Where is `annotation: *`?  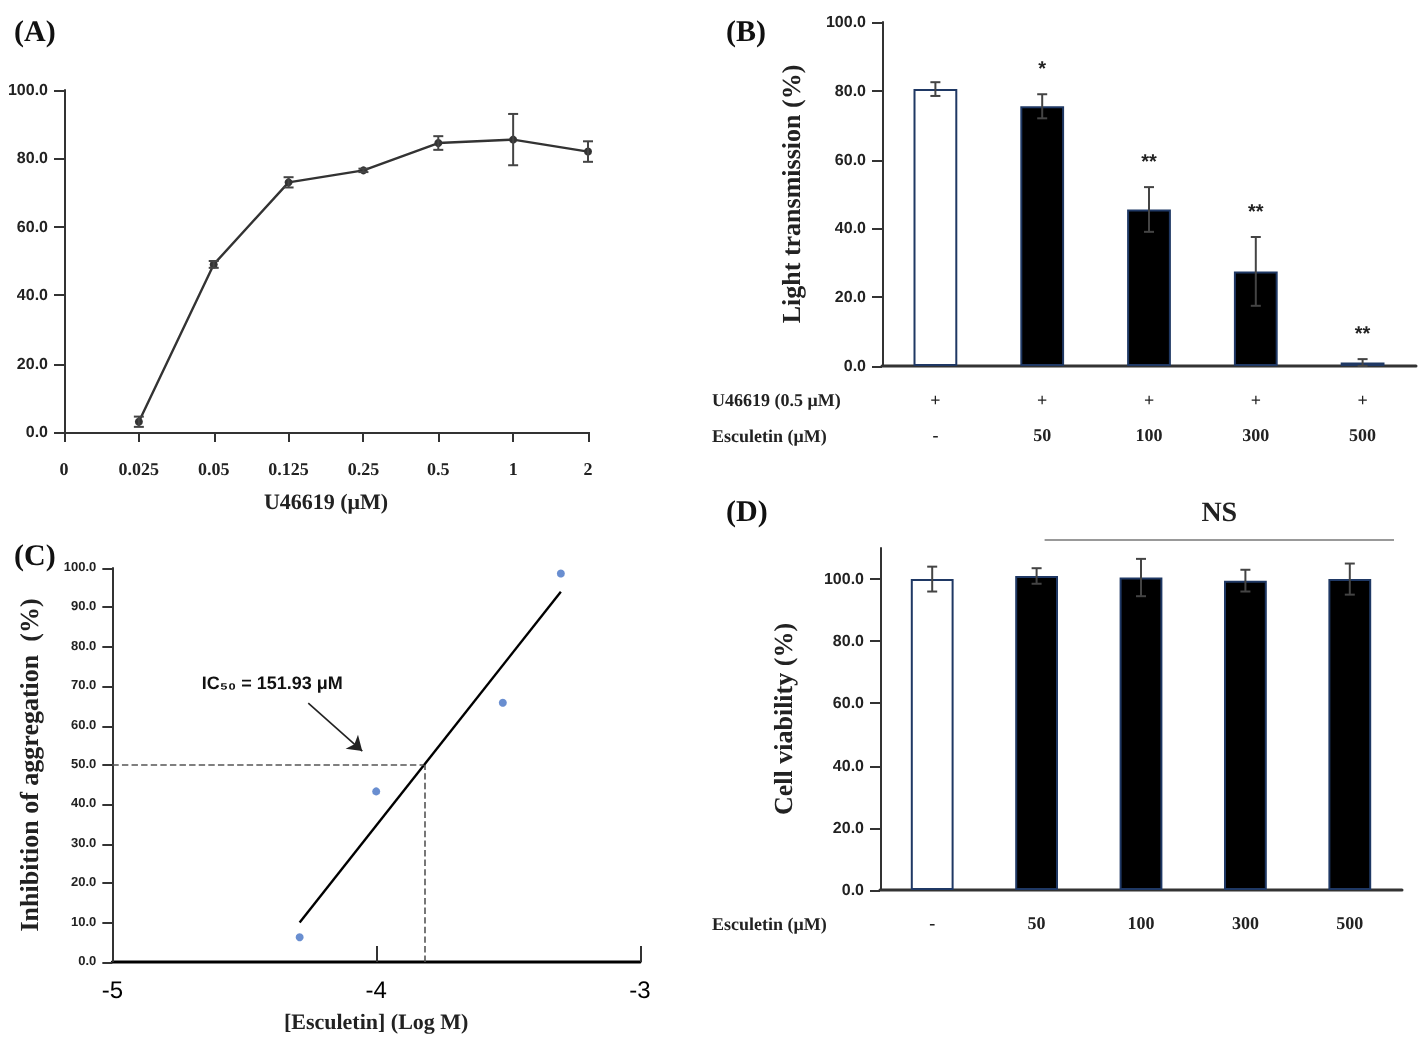
annotation: * is located at coordinates (1042, 70).